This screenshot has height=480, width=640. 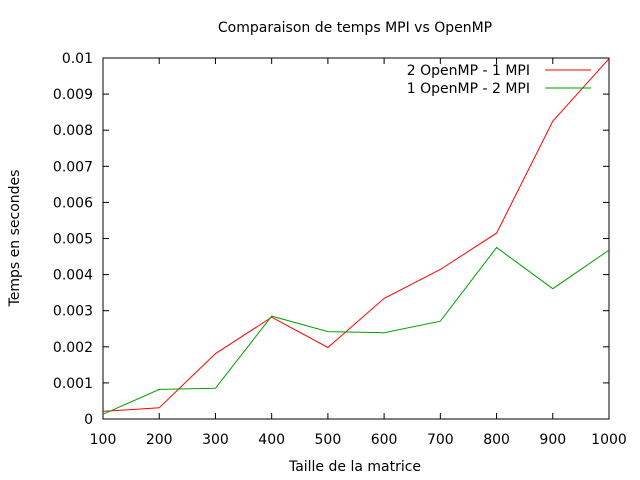 What do you see at coordinates (73, 240) in the screenshot?
I see `y-tick-label: 0.005` at bounding box center [73, 240].